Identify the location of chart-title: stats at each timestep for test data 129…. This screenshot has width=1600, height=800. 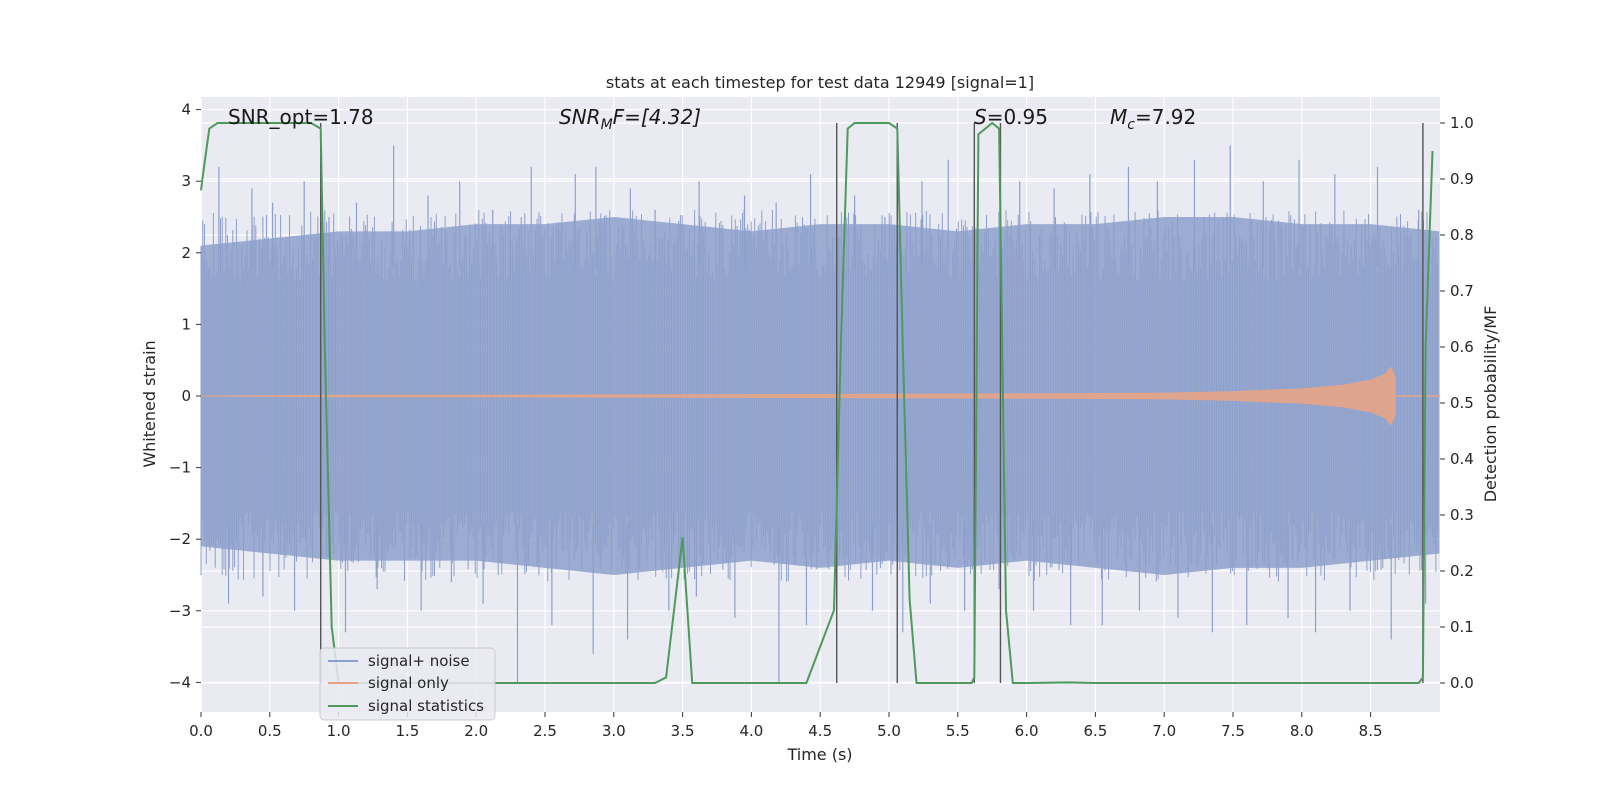
(820, 82).